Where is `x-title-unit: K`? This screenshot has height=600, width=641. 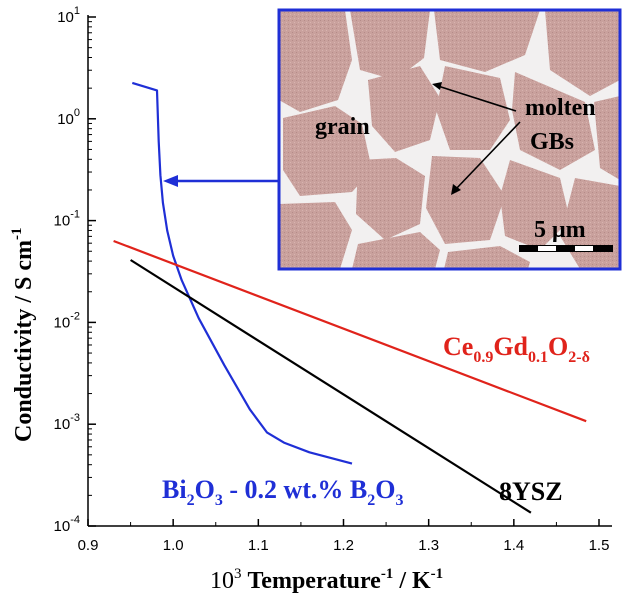
x-title-unit: K is located at coordinates (421, 581).